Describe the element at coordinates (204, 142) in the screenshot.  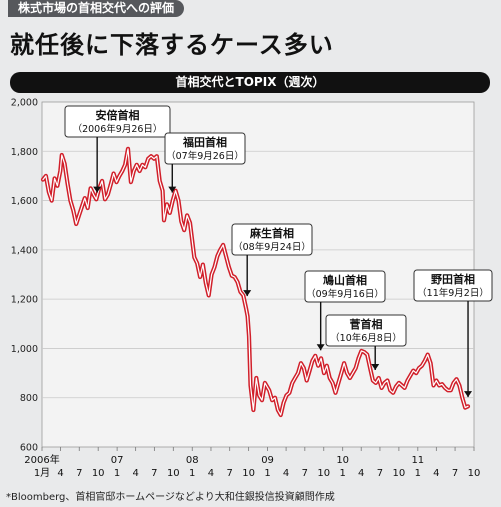
I see `annotation-name: 福田首相` at that location.